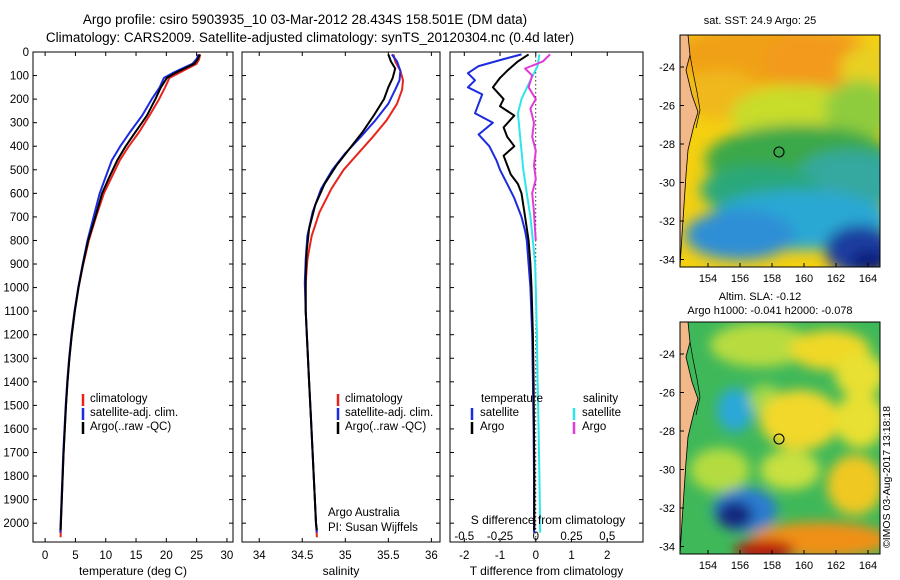  I want to click on sla-map-image, so click(780, 438).